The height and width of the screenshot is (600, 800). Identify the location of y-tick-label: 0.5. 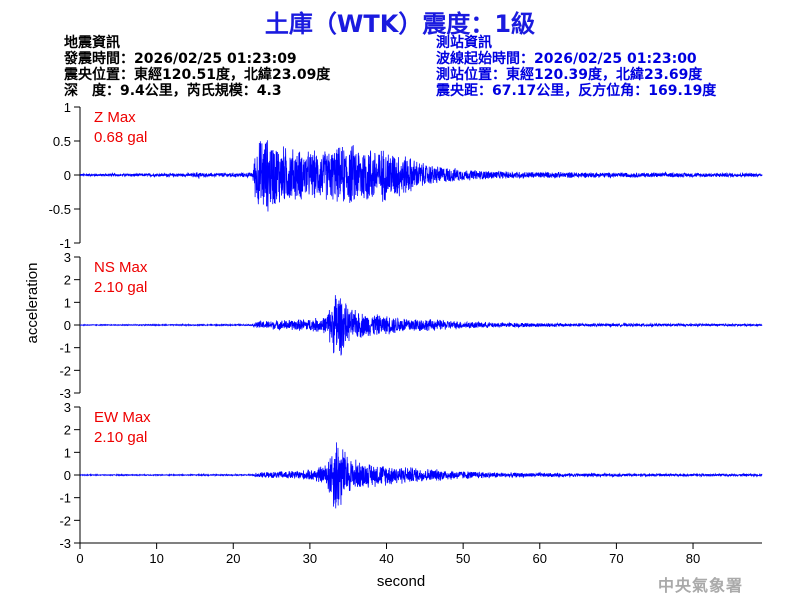
(62, 141).